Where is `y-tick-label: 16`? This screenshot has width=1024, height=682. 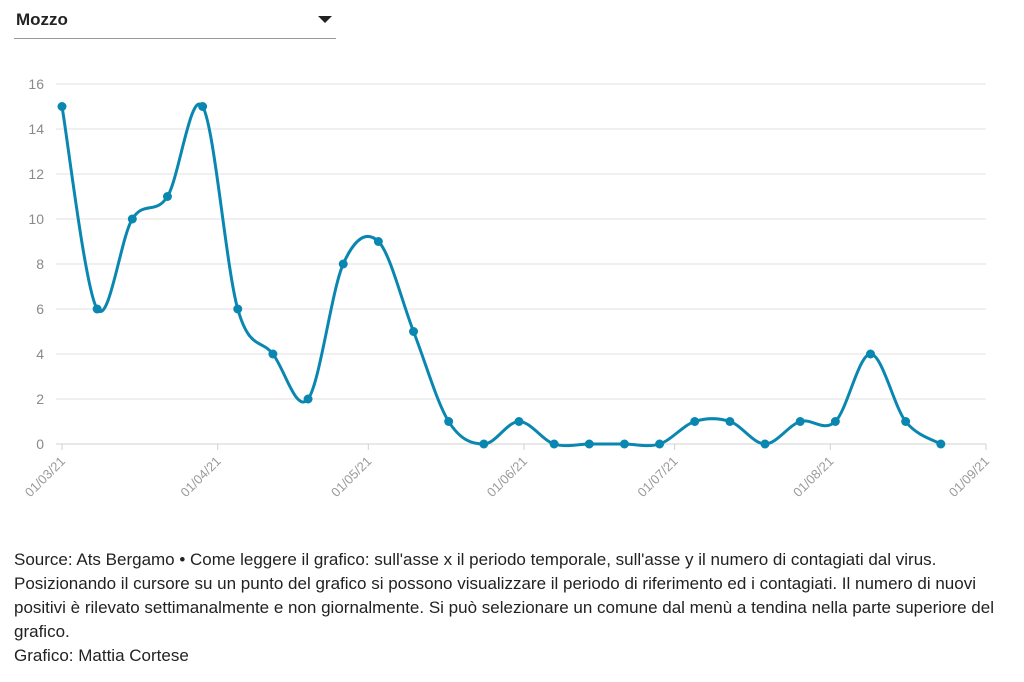
y-tick-label: 16 is located at coordinates (36, 84).